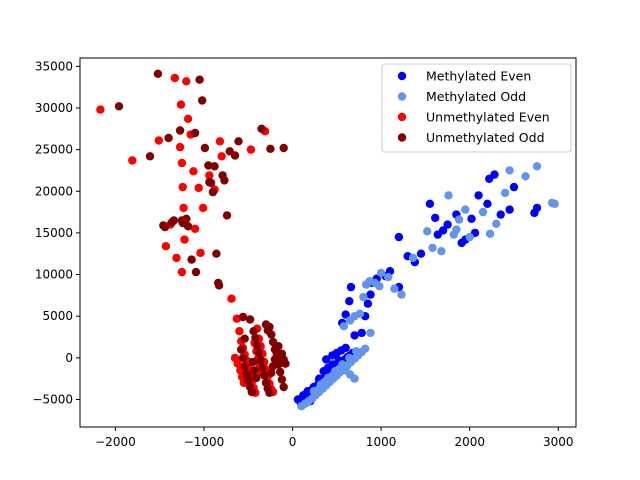 The image size is (640, 480). I want to click on x-tick-label-5: 3000, so click(558, 442).